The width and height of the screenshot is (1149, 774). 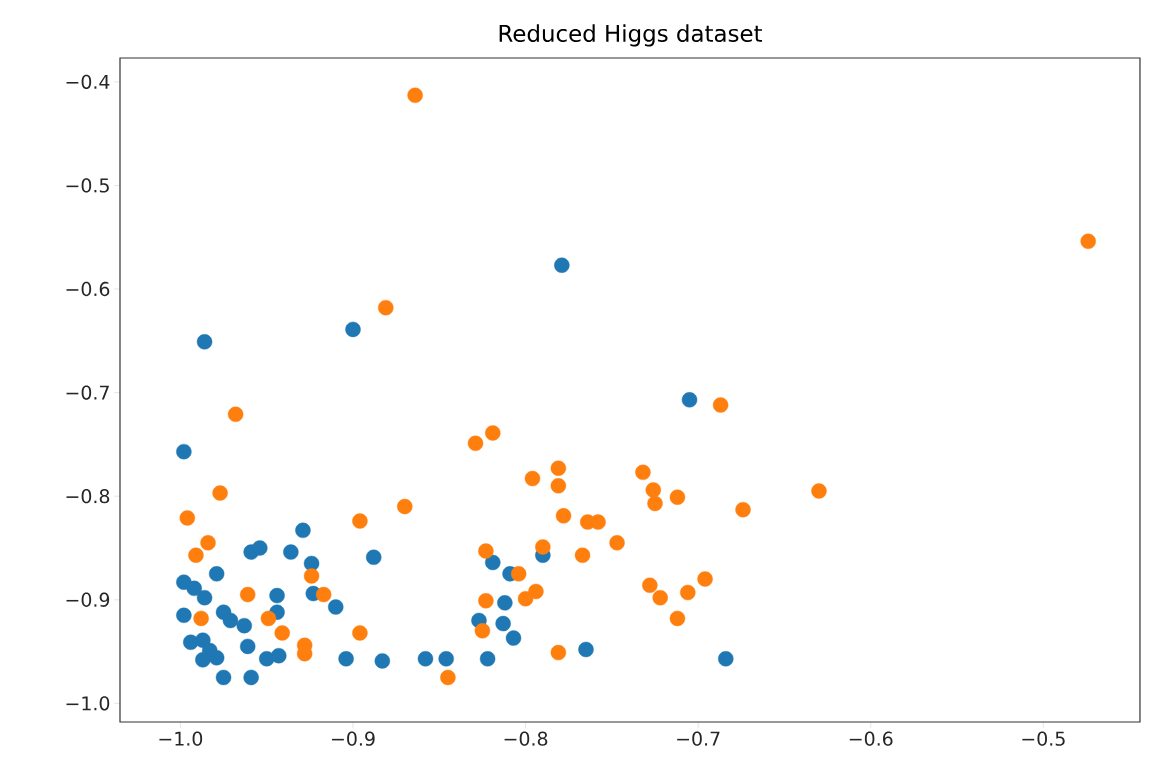 I want to click on x-tick-label: −1.0, so click(x=181, y=738).